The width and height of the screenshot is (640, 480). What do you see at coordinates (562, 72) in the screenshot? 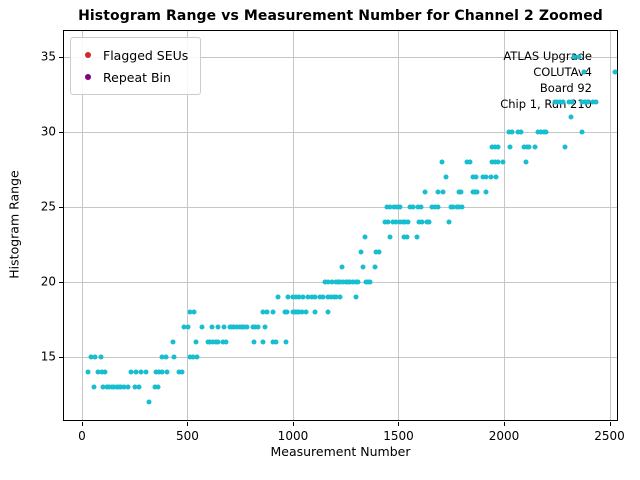
I see `annotation-line-2: COLUTAv4` at bounding box center [562, 72].